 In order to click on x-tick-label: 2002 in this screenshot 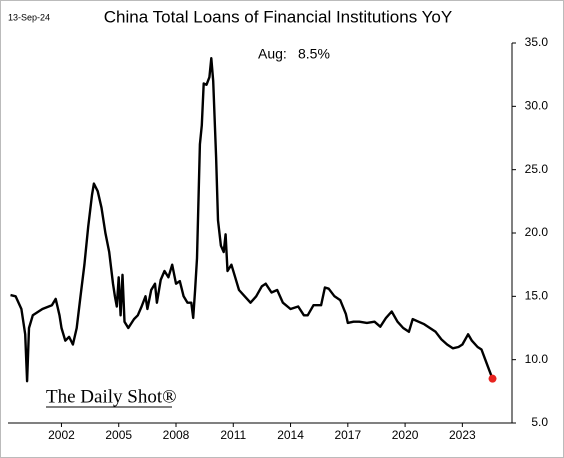, I will do `click(61, 435)`.